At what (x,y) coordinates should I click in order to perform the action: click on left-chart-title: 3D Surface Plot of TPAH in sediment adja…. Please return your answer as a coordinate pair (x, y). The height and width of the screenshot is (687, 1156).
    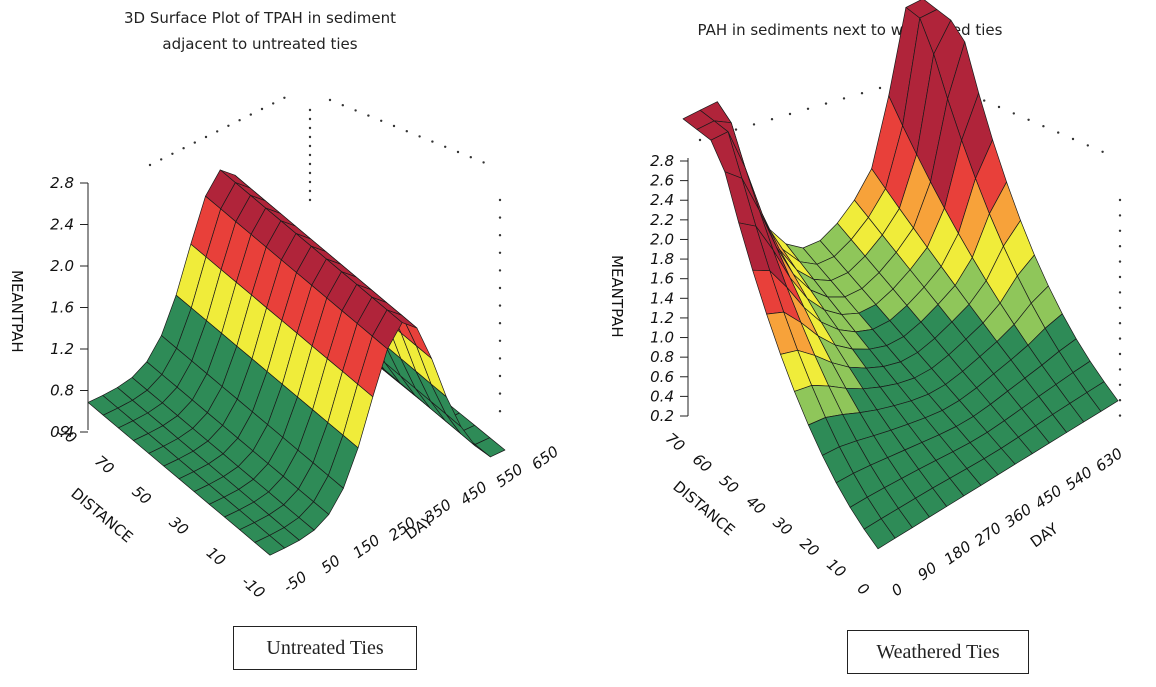
    Looking at the image, I should click on (260, 31).